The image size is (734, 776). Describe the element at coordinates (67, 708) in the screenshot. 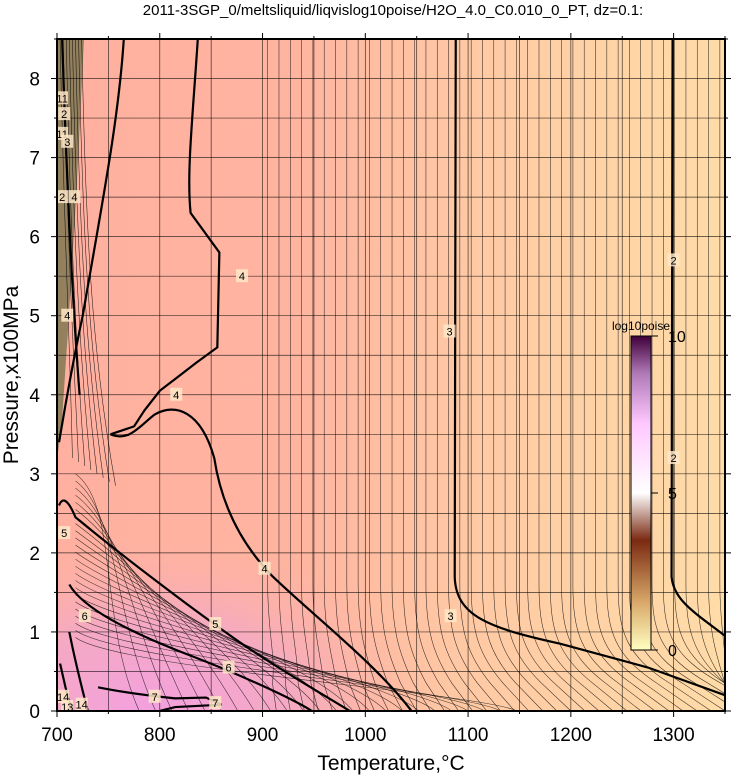

I see `contour-label: 13` at that location.